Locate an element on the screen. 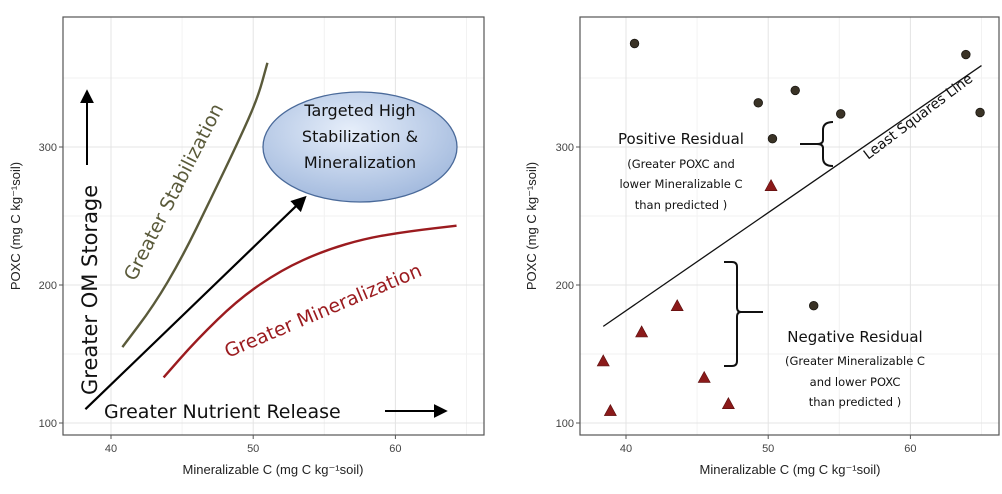  negative-residual-desc-3: than predicted ) is located at coordinates (855, 402).